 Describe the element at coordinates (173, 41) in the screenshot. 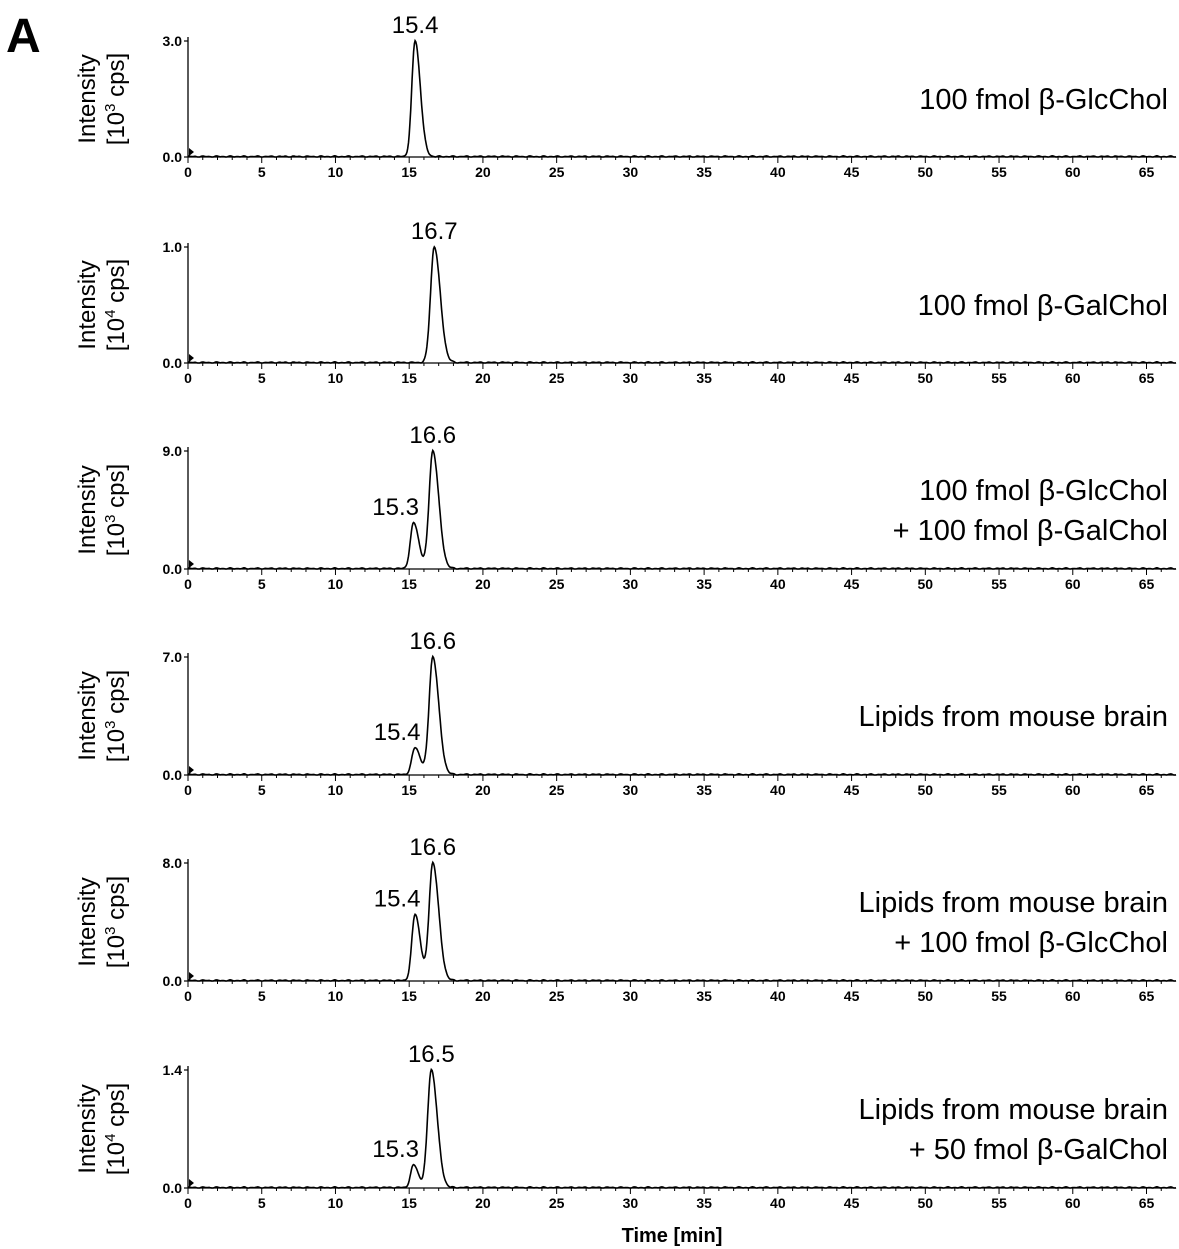

I see `y-tick-label: 3.0` at that location.